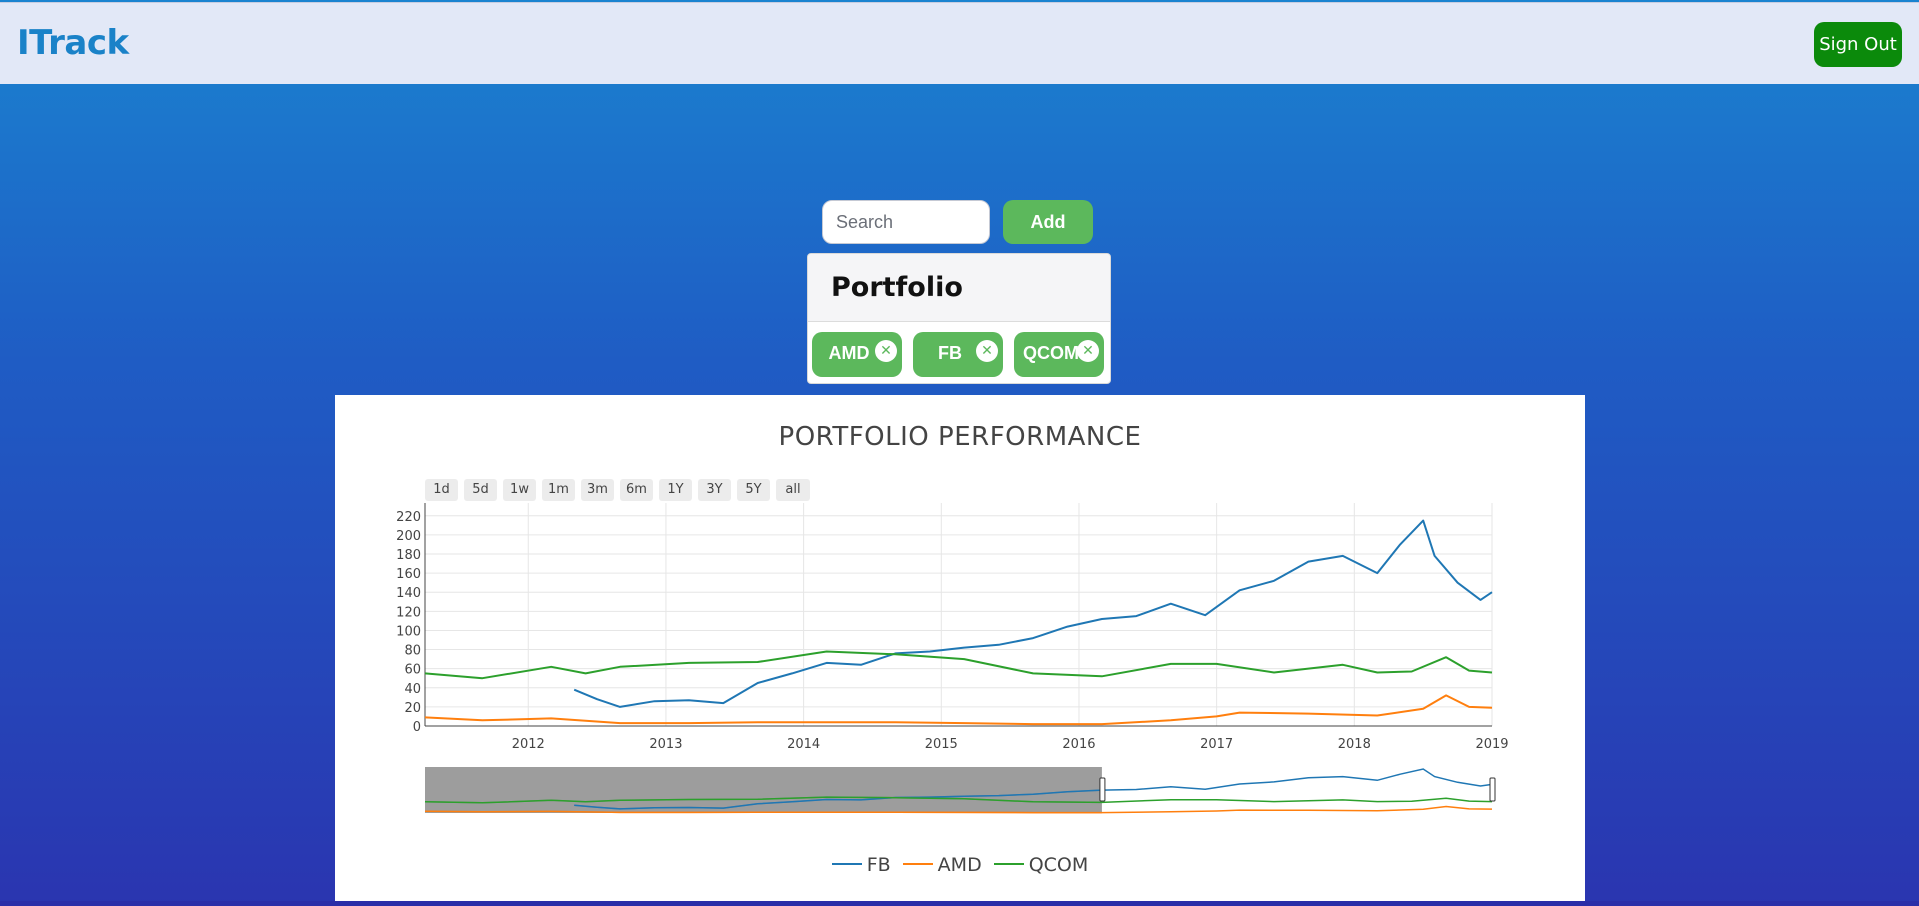 The height and width of the screenshot is (906, 1919). I want to click on legend-item-fb: FB, so click(861, 865).